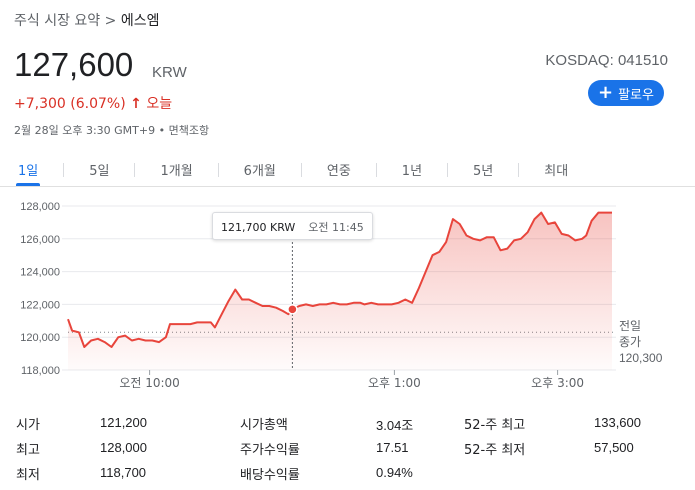  I want to click on breadcrumb-parent-link: 주식 시장 요약, so click(57, 21).